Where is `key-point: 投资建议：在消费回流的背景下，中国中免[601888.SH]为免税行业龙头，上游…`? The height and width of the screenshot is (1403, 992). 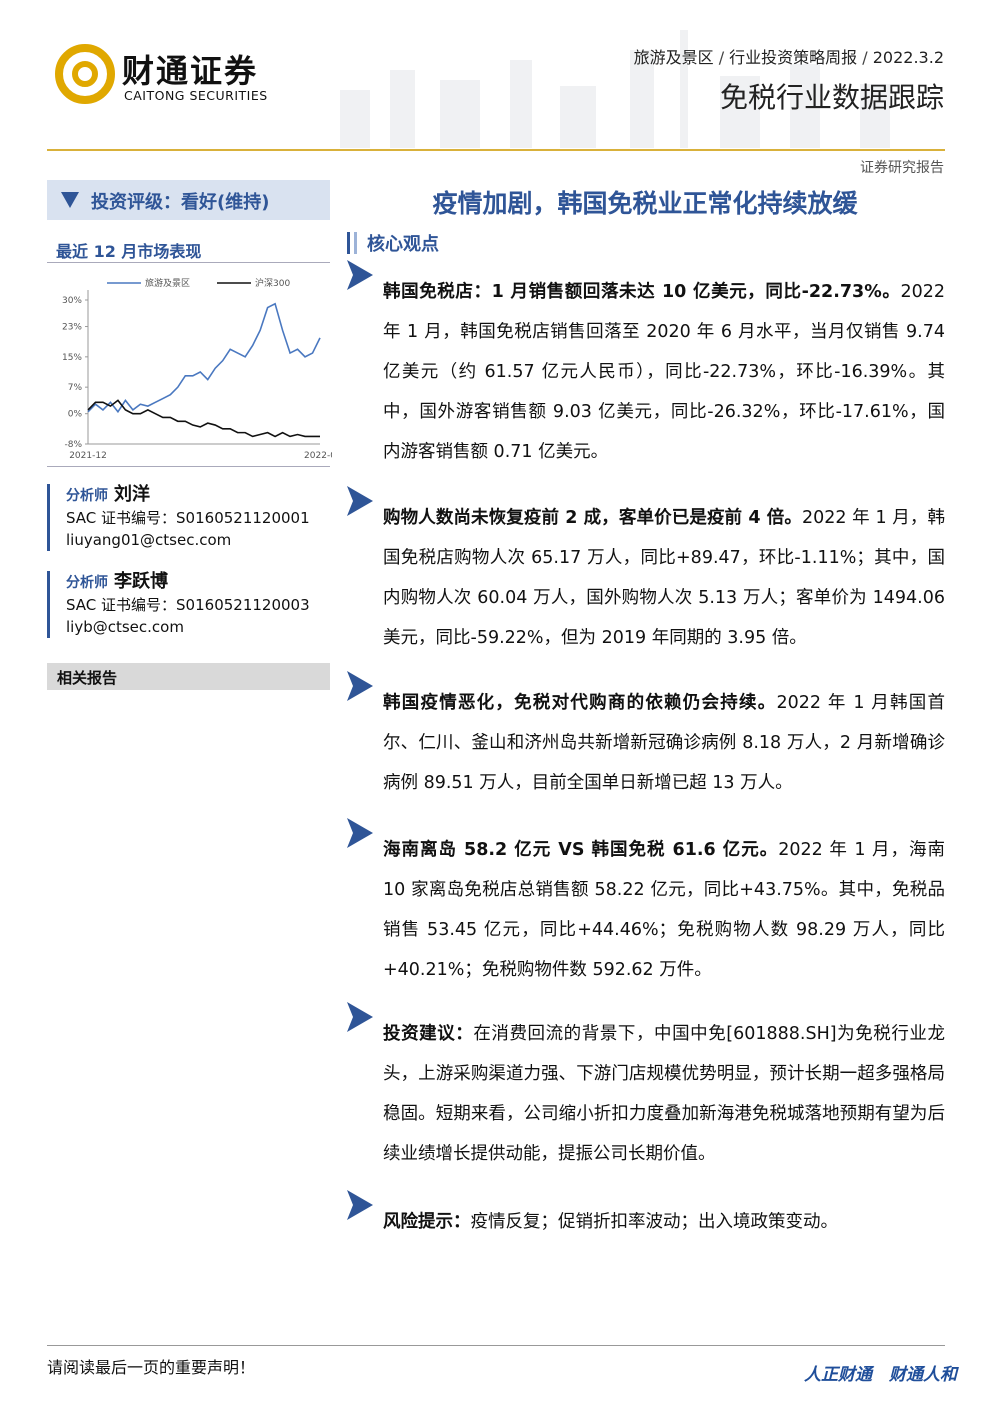
key-point: 投资建议：在消费回流的背景下，中国中免[601888.SH]为免税行业龙头，上游… is located at coordinates (645, 1088).